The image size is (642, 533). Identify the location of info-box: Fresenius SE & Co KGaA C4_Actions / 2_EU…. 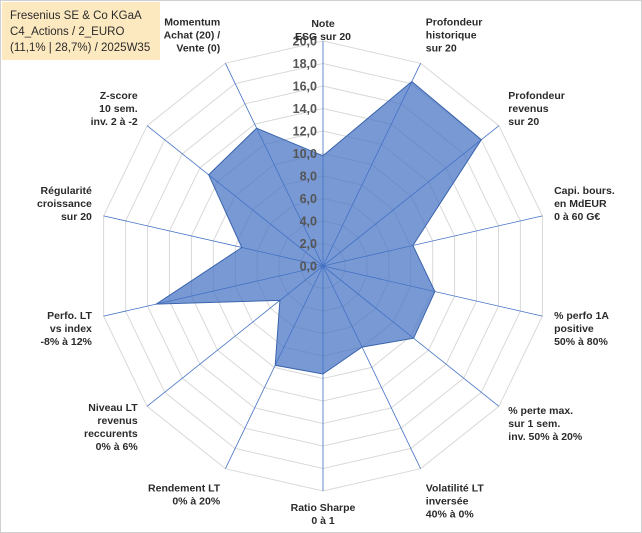
(81, 31).